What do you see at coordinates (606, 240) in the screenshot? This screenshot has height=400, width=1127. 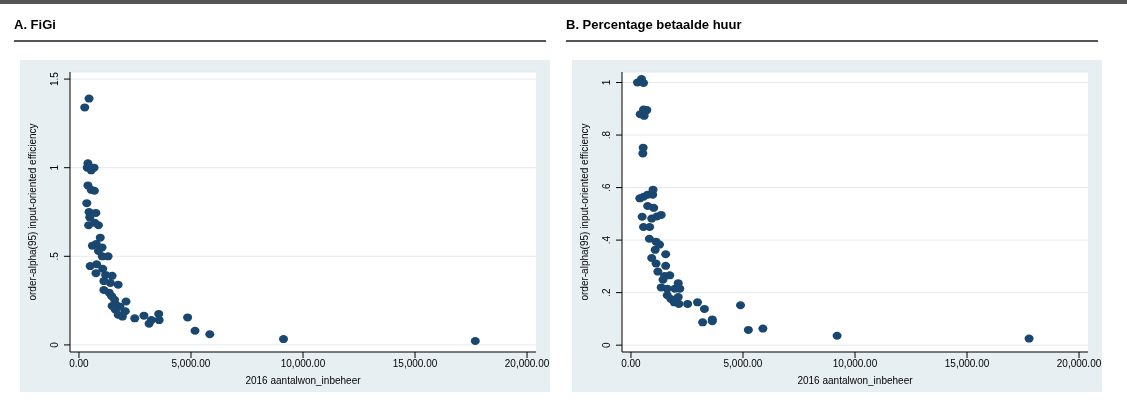 I see `y-tick-label: .4` at bounding box center [606, 240].